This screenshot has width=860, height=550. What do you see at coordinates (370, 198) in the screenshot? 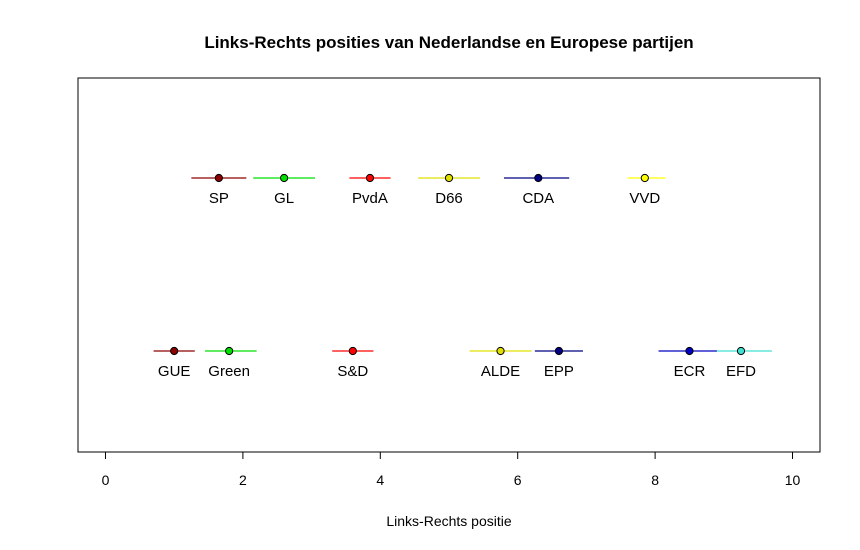
I see `party-label-pvda: PvdA` at bounding box center [370, 198].